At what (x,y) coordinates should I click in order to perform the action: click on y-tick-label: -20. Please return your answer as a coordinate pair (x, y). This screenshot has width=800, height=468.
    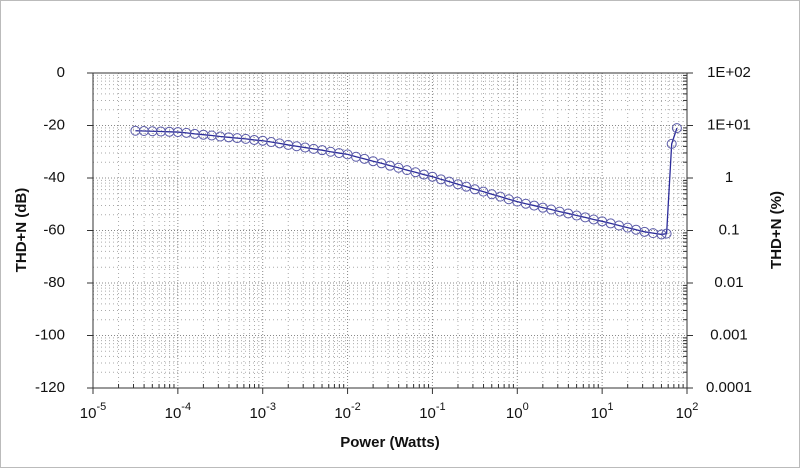
    Looking at the image, I should click on (54, 124).